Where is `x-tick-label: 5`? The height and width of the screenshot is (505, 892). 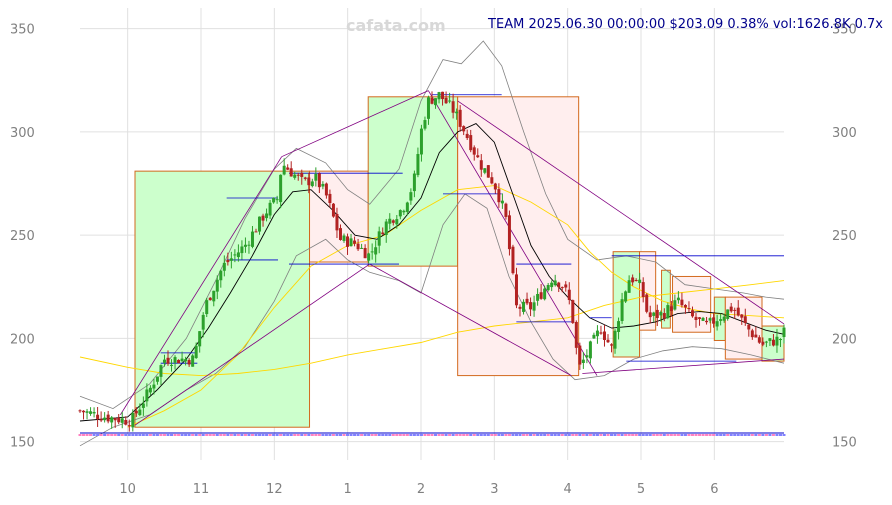 x-tick-label: 5 is located at coordinates (641, 489).